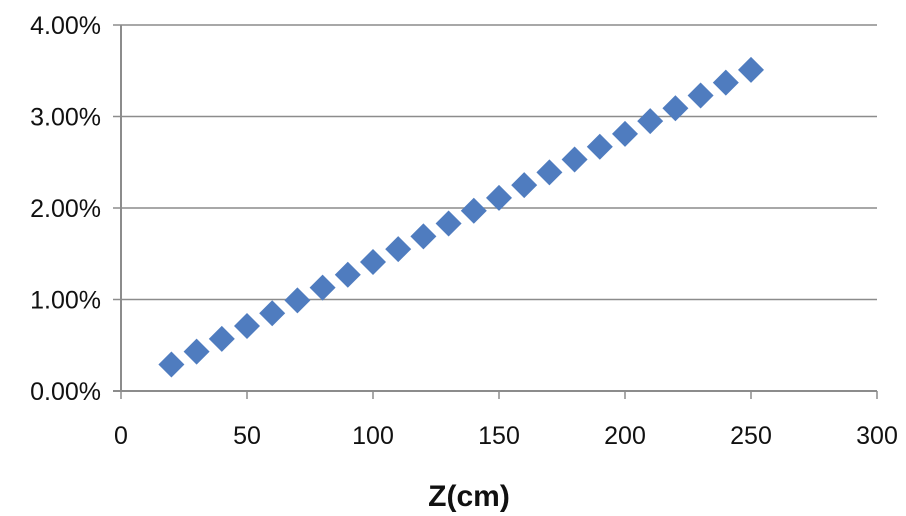 This screenshot has width=906, height=516. What do you see at coordinates (469, 496) in the screenshot?
I see `x-axis-title: Z(cm)` at bounding box center [469, 496].